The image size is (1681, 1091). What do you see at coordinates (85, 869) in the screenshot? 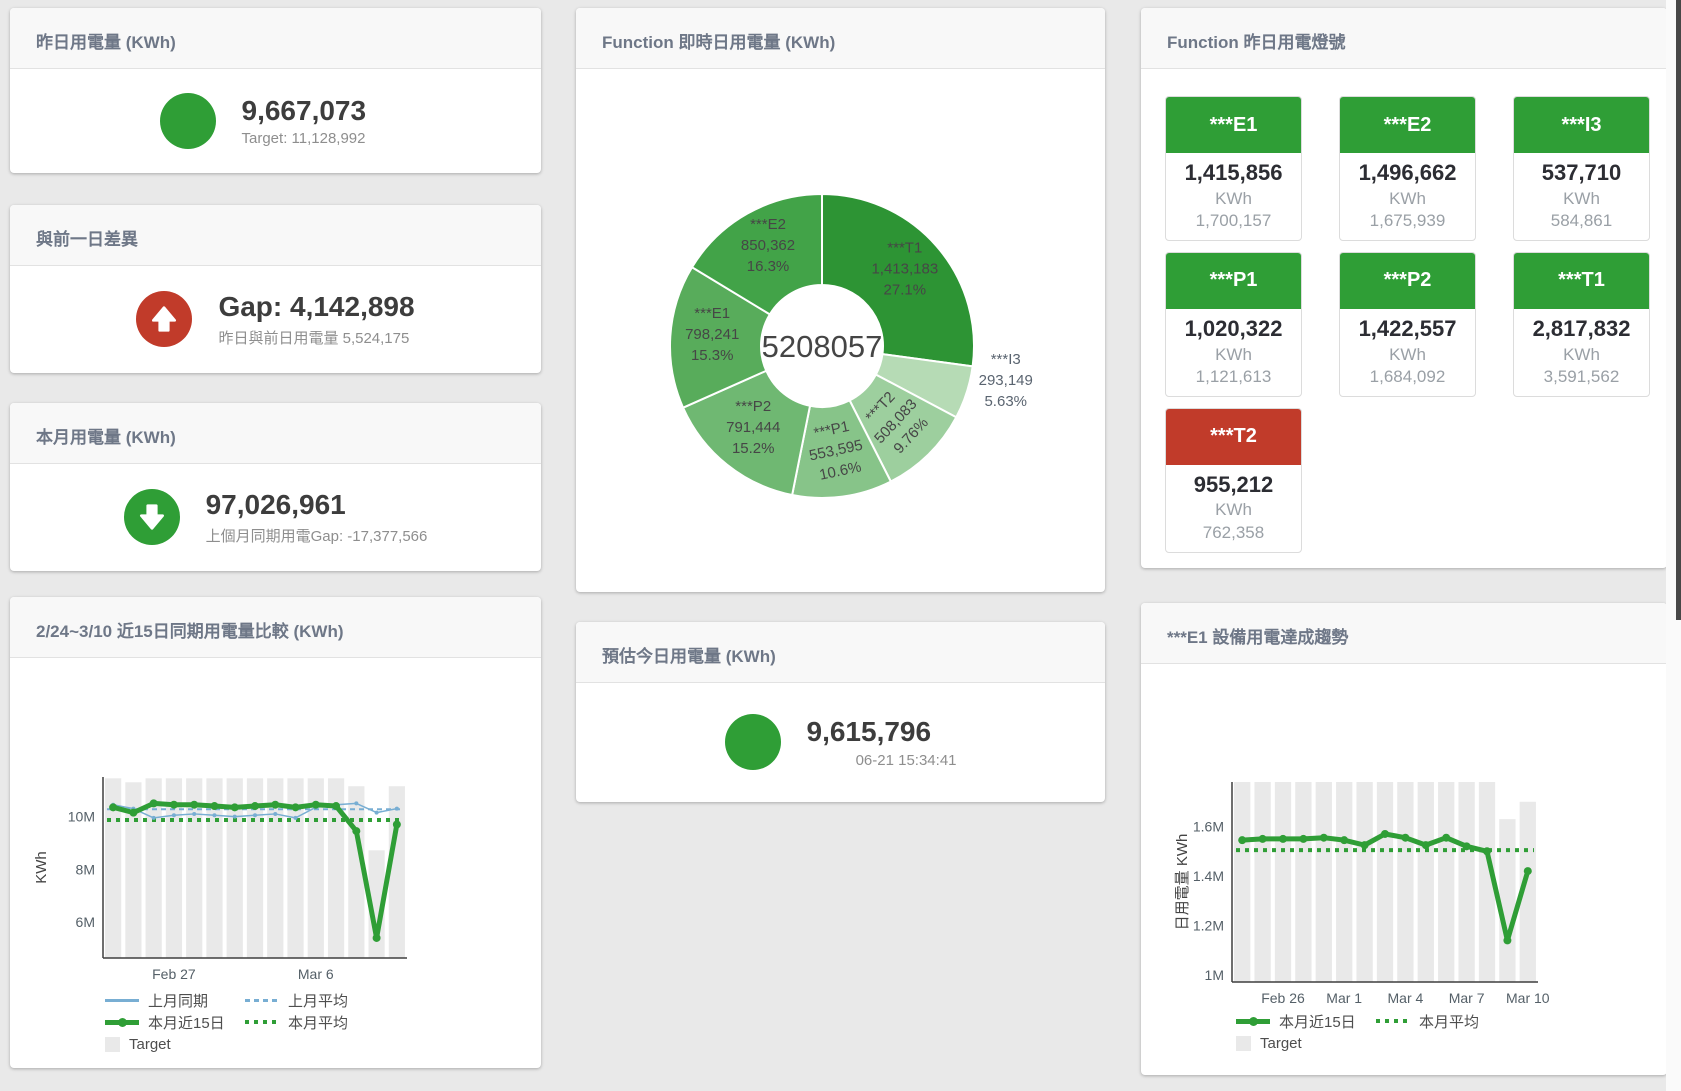
I see `y-axis-tick: 8M` at bounding box center [85, 869].